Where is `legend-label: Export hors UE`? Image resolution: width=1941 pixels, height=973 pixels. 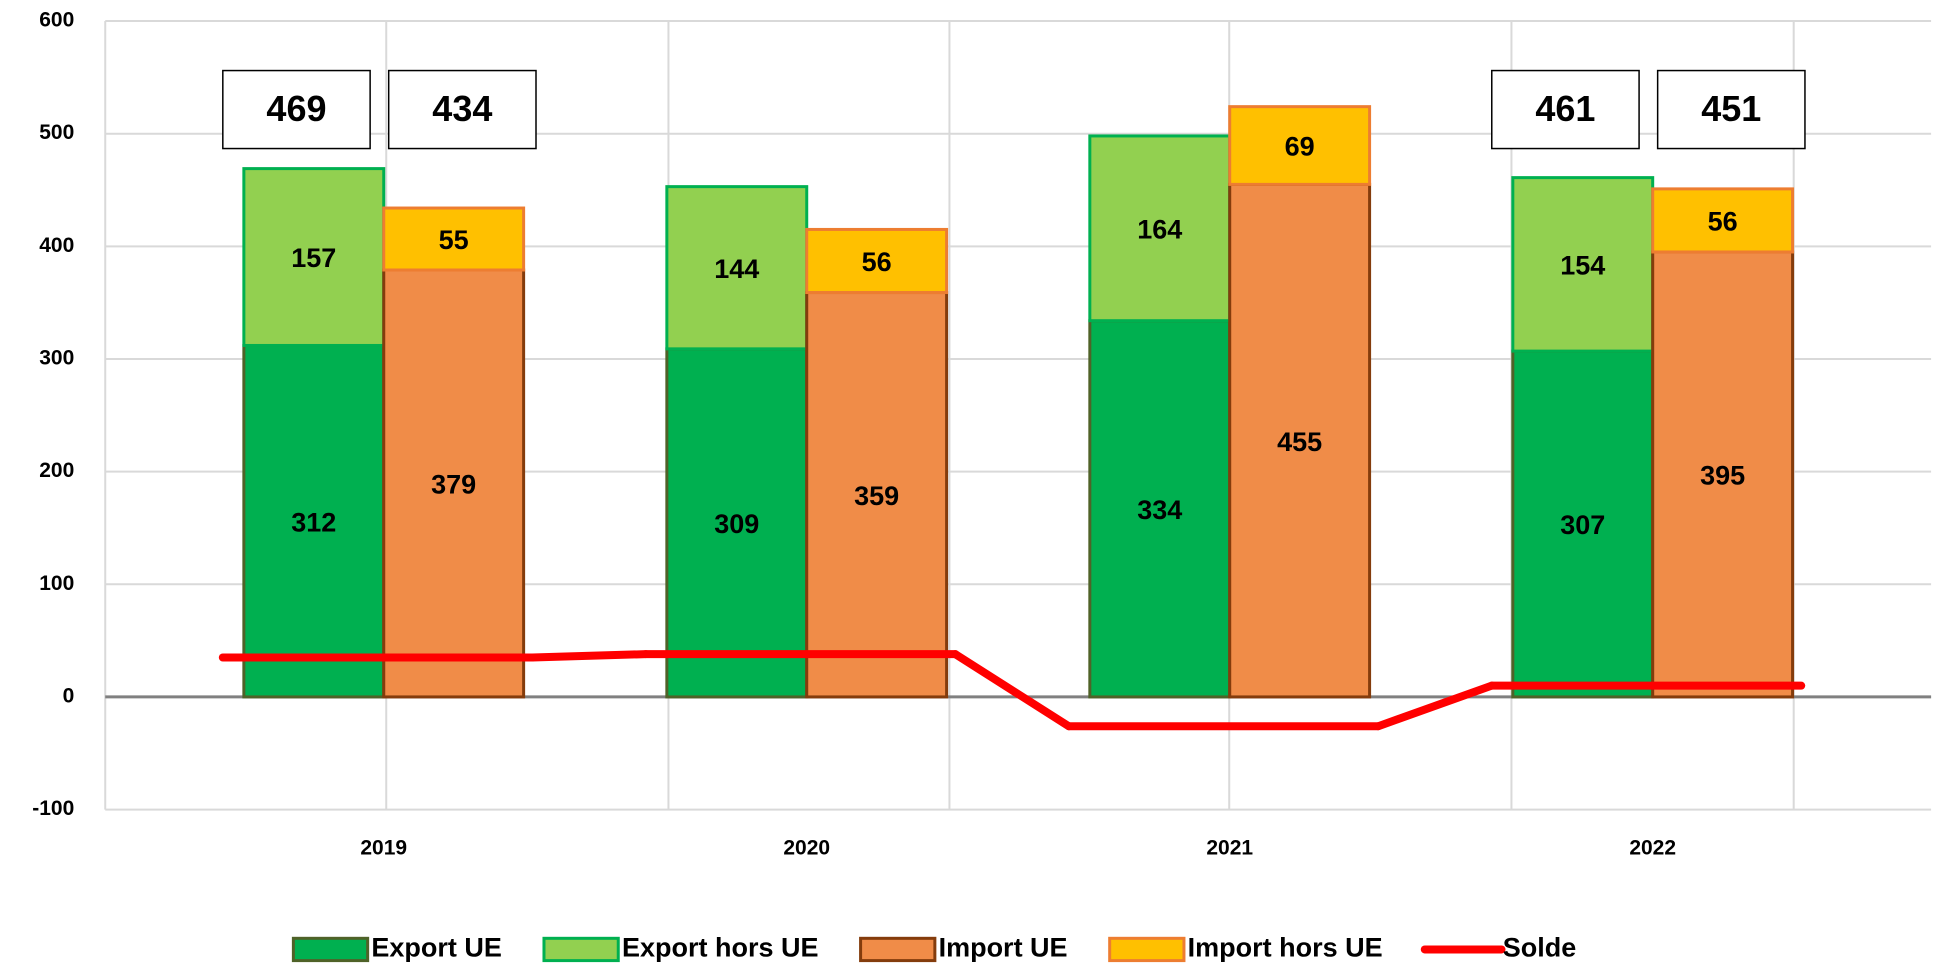
legend-label: Export hors UE is located at coordinates (720, 948).